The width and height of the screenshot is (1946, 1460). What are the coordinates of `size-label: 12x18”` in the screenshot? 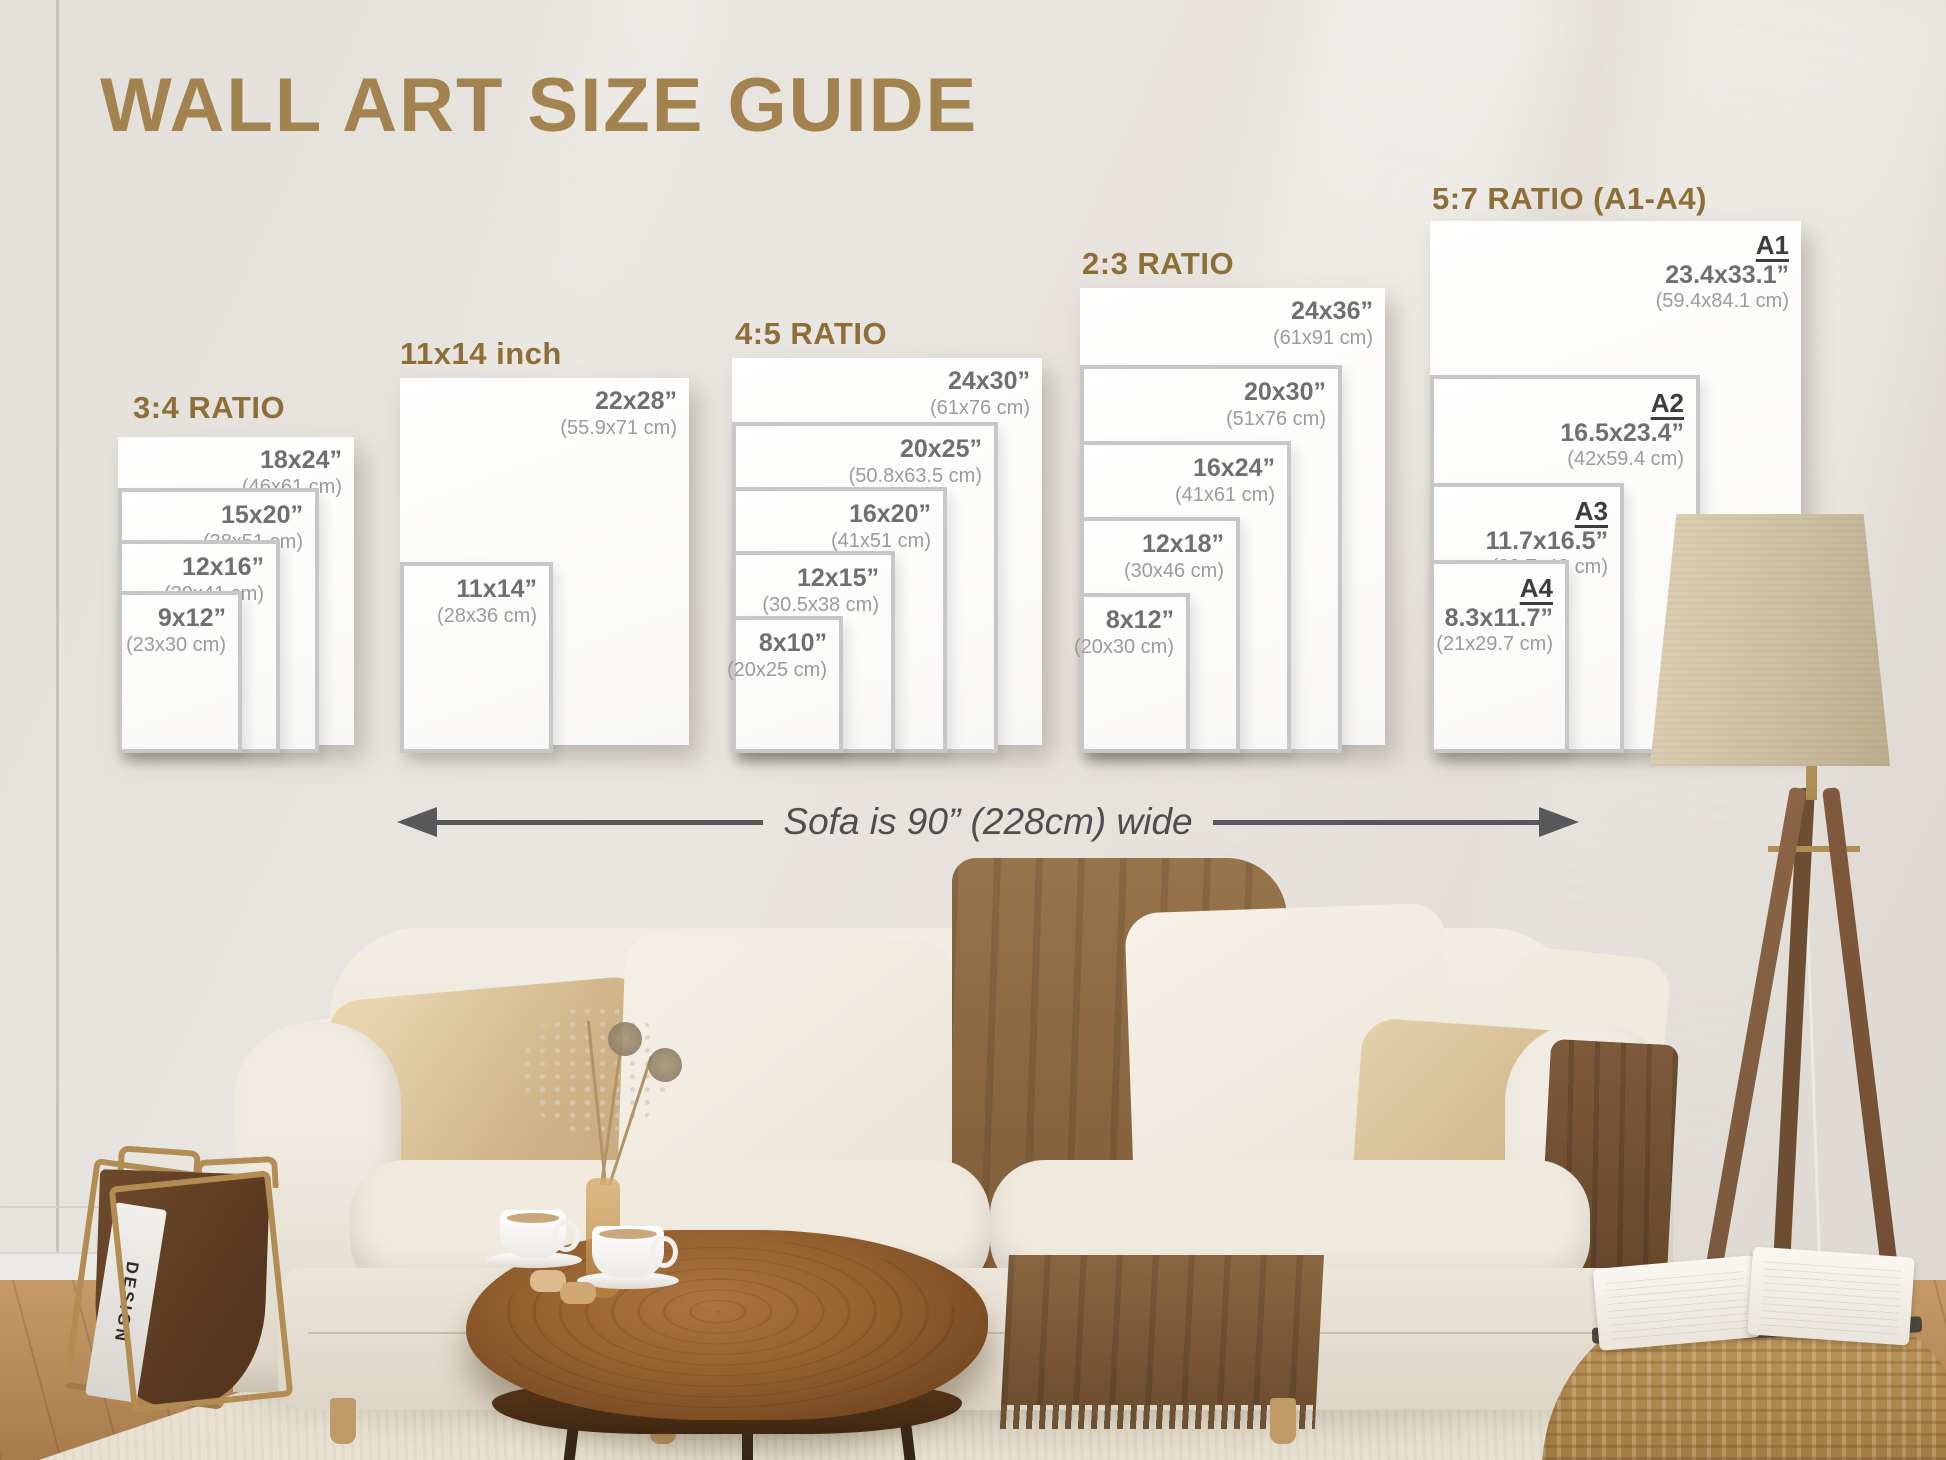 It's located at (1182, 544).